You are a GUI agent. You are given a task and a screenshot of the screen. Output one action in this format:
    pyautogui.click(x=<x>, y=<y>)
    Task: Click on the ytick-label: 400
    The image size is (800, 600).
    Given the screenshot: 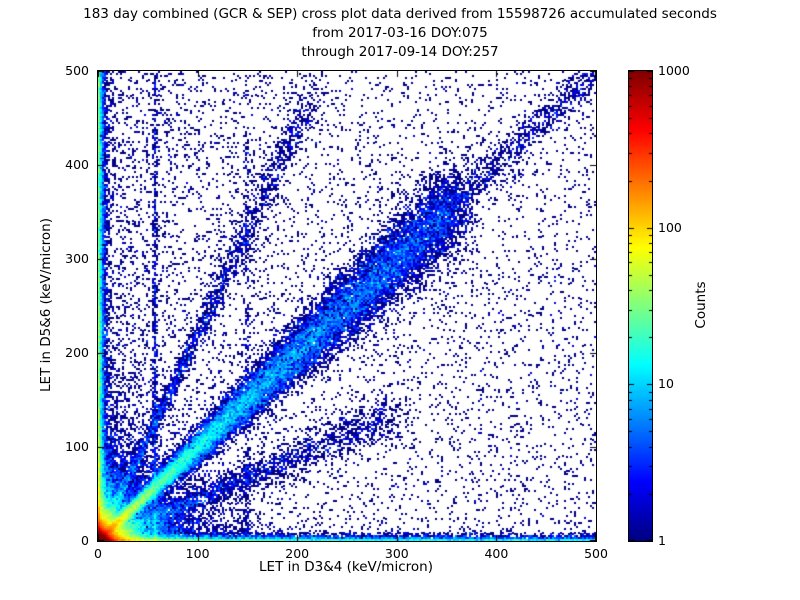 What is the action you would take?
    pyautogui.click(x=77, y=164)
    